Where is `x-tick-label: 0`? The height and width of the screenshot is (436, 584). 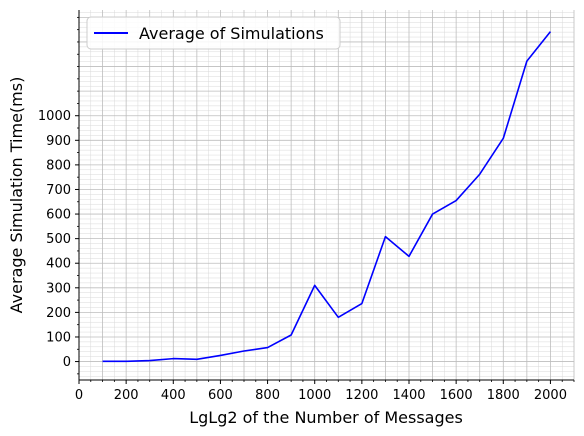 x-tick-label: 0 is located at coordinates (79, 395).